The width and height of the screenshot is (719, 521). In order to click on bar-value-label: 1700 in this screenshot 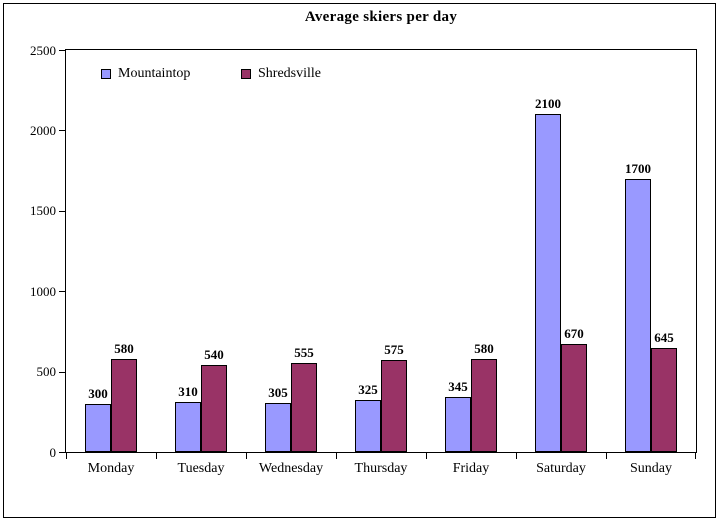, I will do `click(638, 168)`.